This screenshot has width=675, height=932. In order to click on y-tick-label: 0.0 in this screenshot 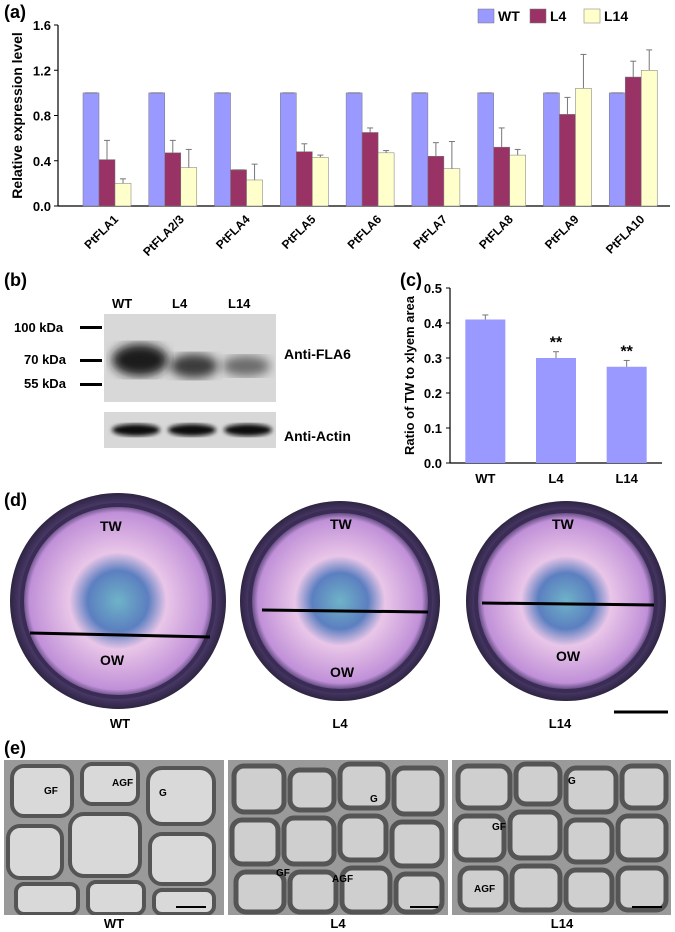, I will do `click(433, 463)`.